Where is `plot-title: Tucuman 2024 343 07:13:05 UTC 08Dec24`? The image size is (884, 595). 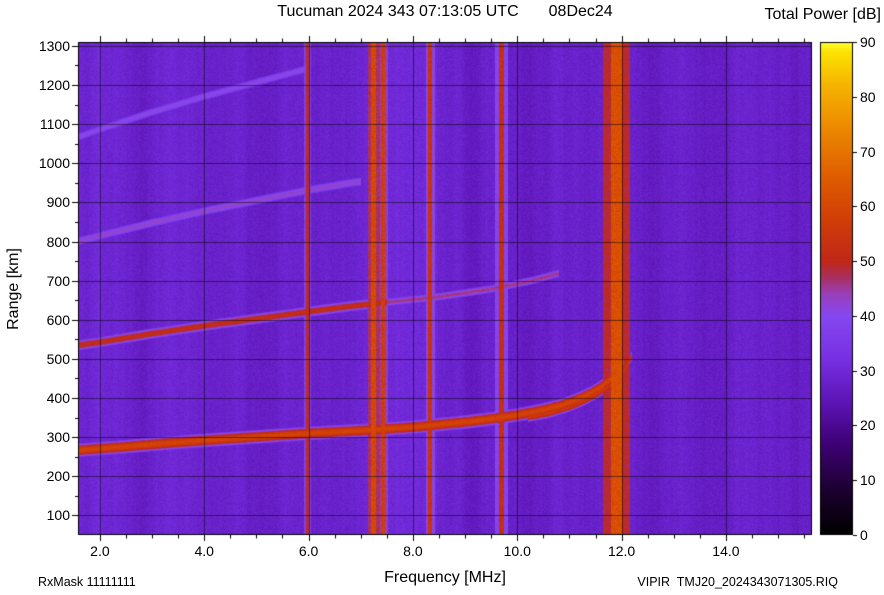 plot-title: Tucuman 2024 343 07:13:05 UTC 08Dec24 is located at coordinates (445, 12).